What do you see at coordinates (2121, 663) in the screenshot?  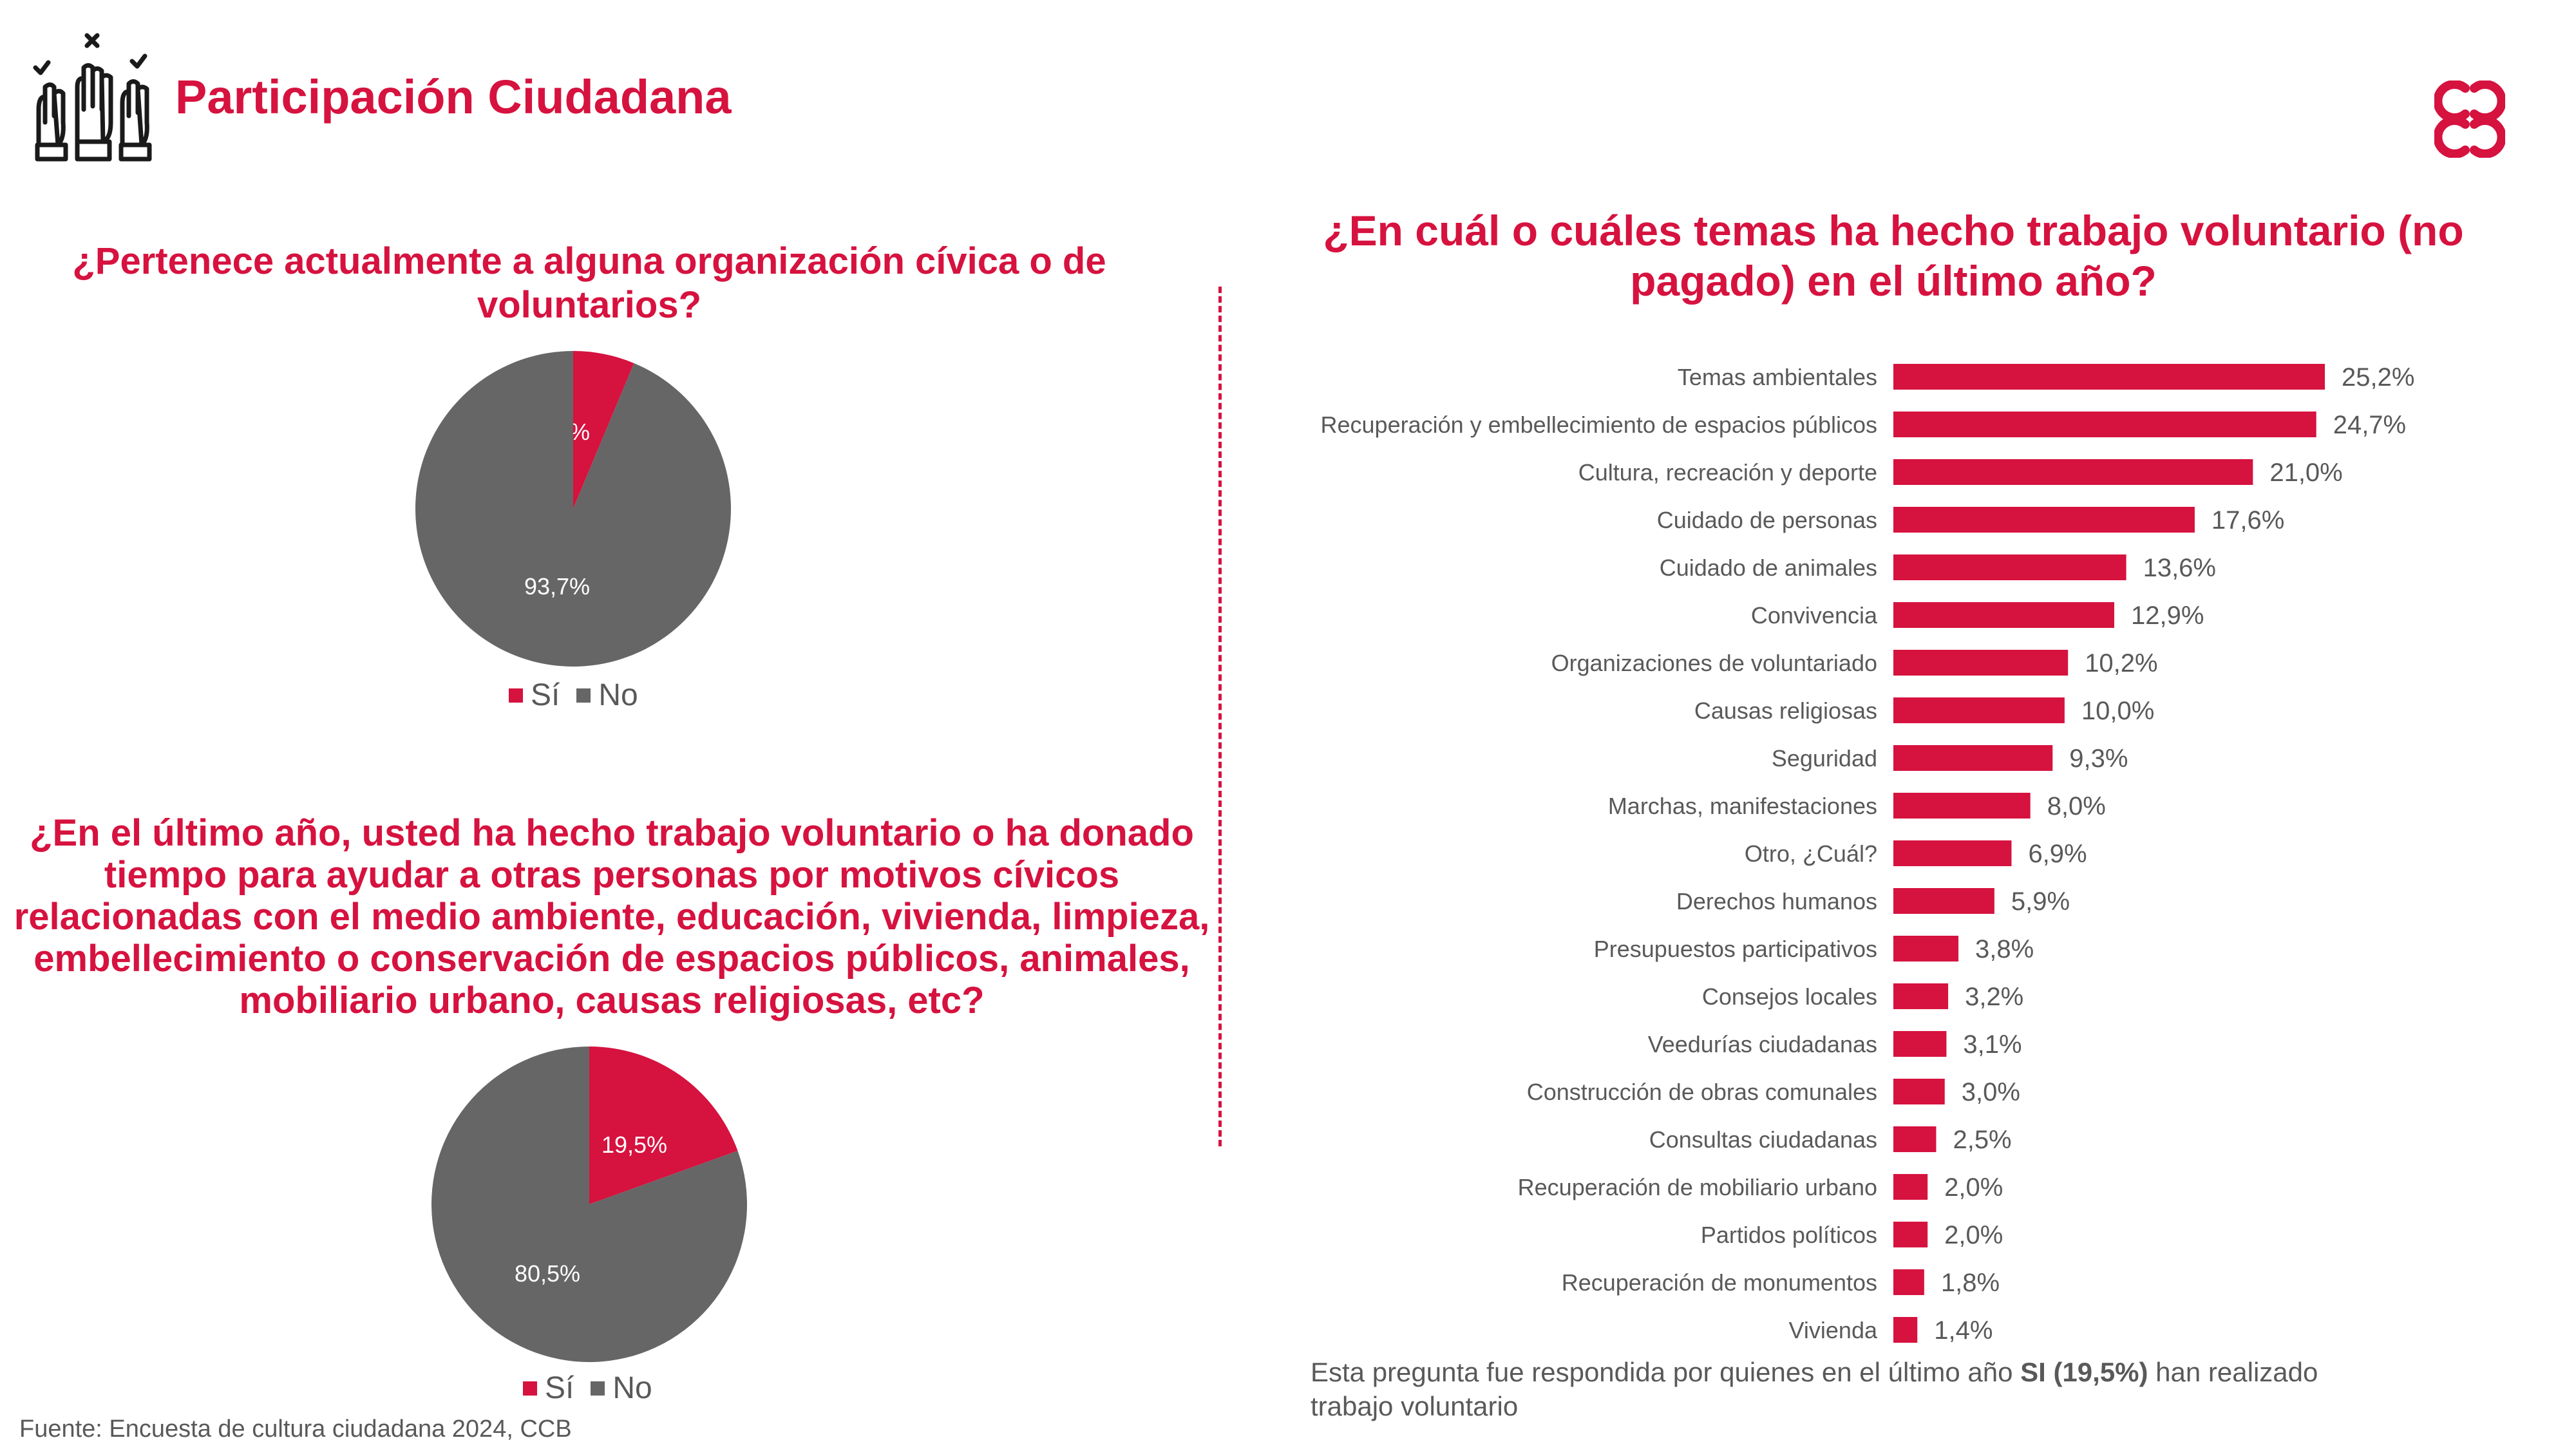 I see `bar-value-label: 10,2%` at bounding box center [2121, 663].